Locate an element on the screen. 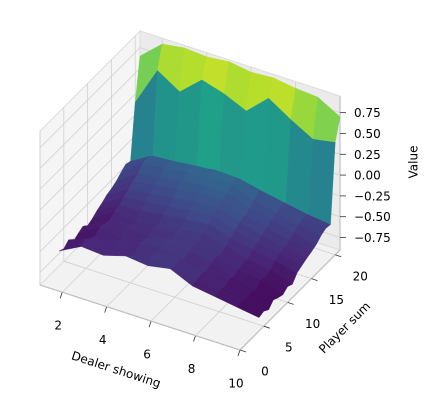  z-tick-label: 0.25 is located at coordinates (367, 155).